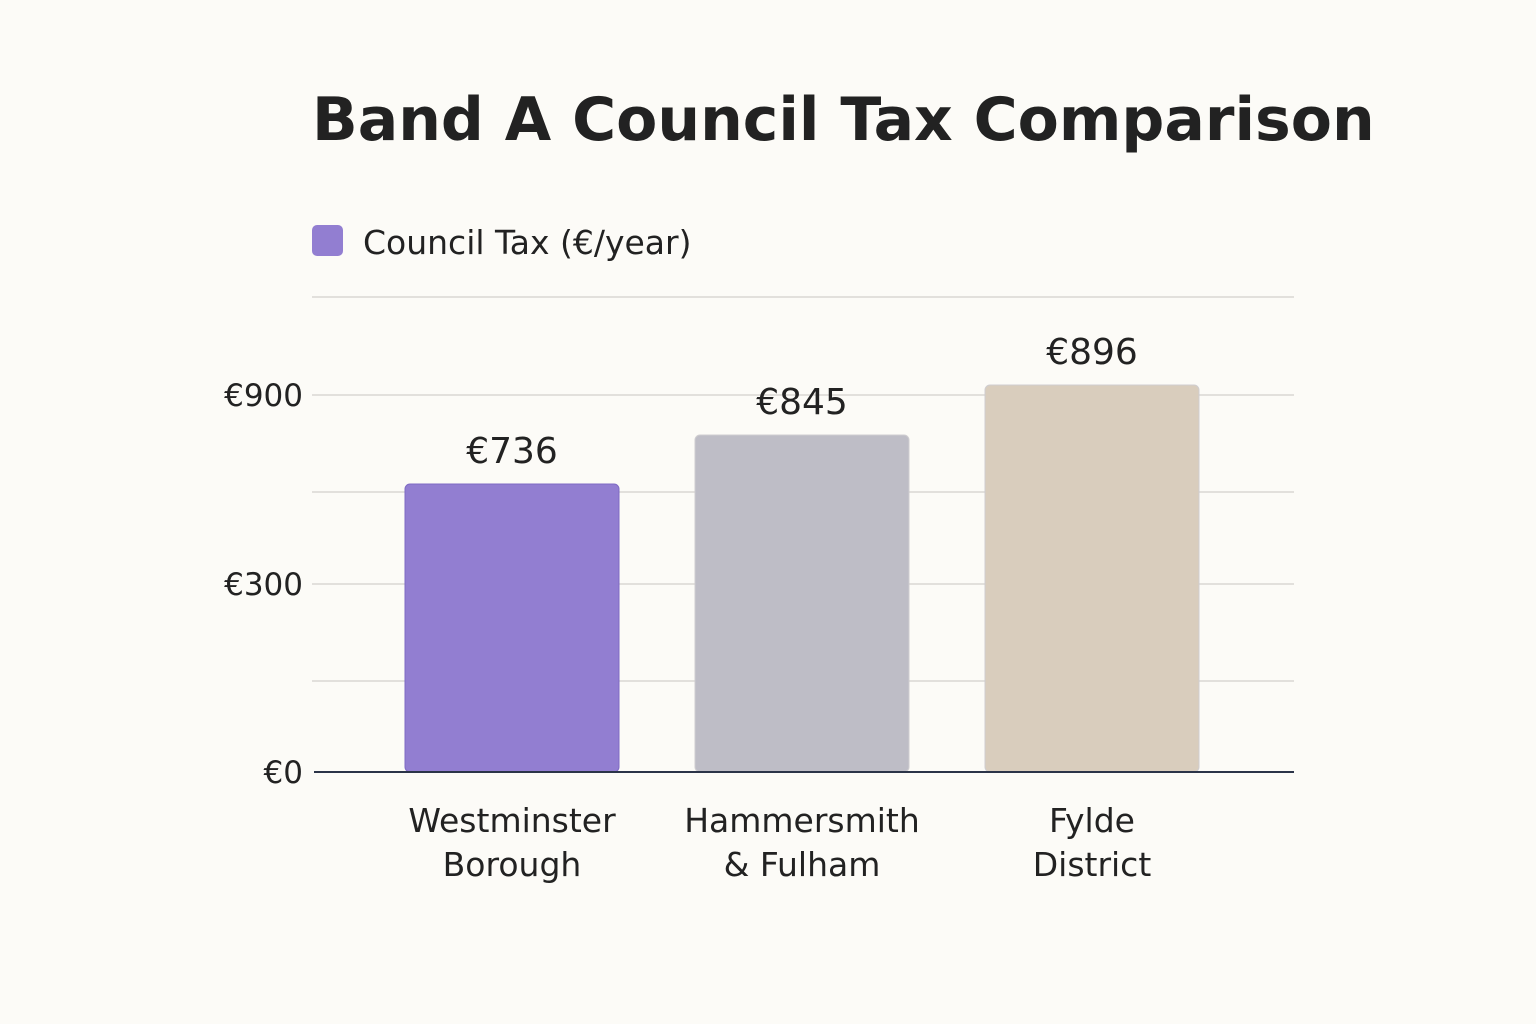 The width and height of the screenshot is (1536, 1024). What do you see at coordinates (512, 820) in the screenshot?
I see `x-category-label: Westminster` at bounding box center [512, 820].